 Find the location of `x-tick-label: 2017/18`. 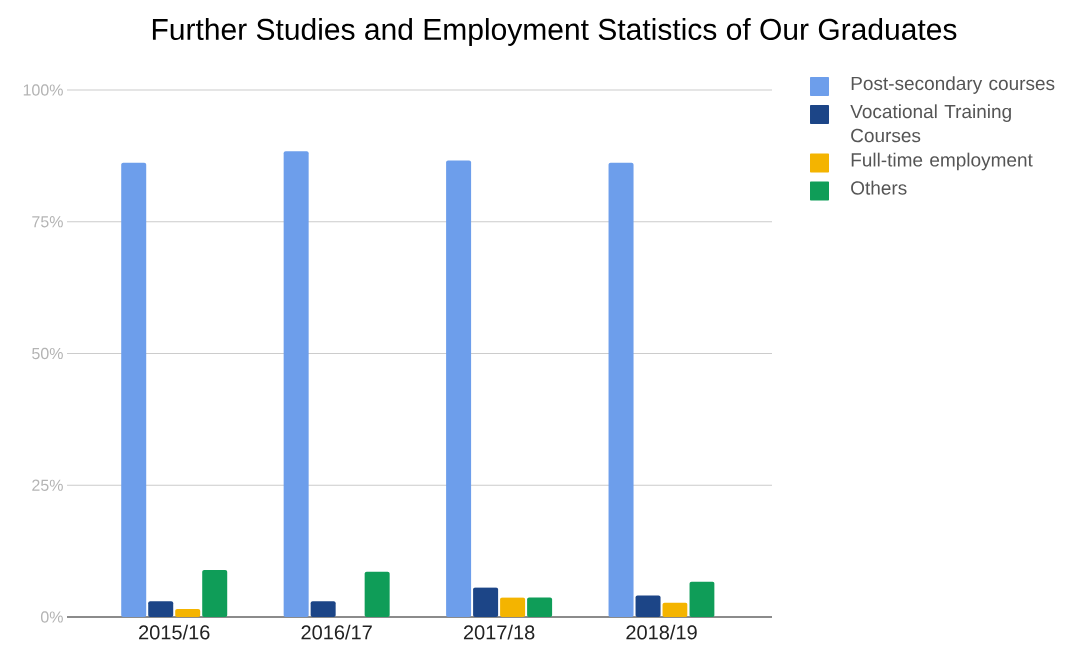

x-tick-label: 2017/18 is located at coordinates (499, 632).